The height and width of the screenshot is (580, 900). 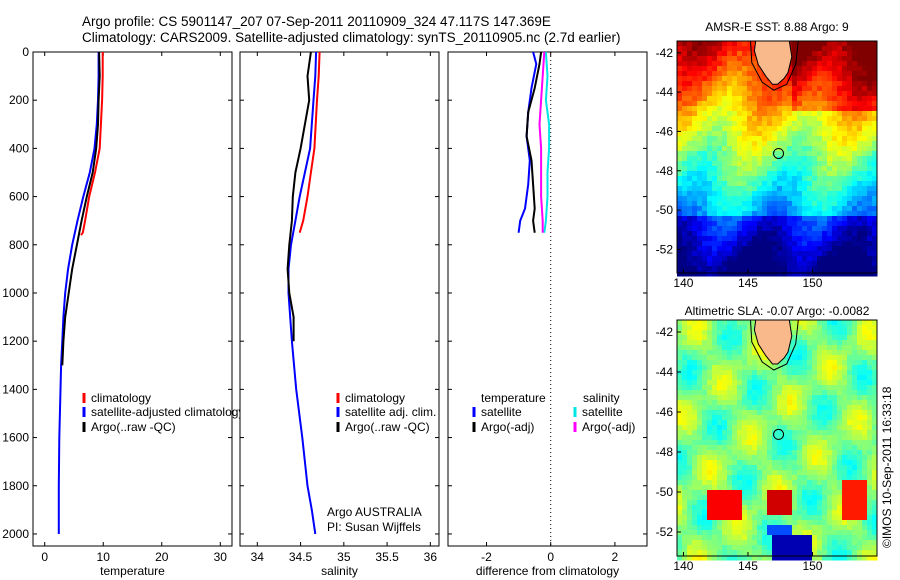 What do you see at coordinates (301, 557) in the screenshot?
I see `x-tick-label: 34.5` at bounding box center [301, 557].